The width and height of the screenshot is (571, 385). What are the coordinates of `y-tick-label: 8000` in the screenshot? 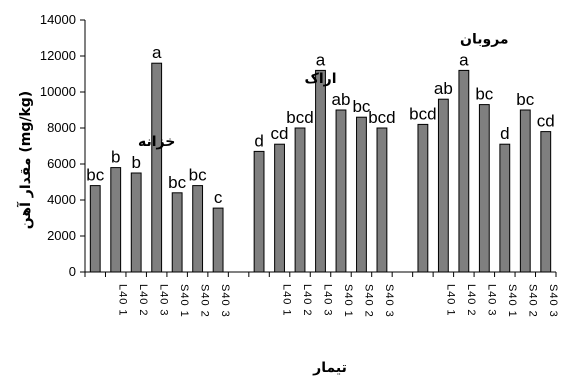 It's located at (61, 127).